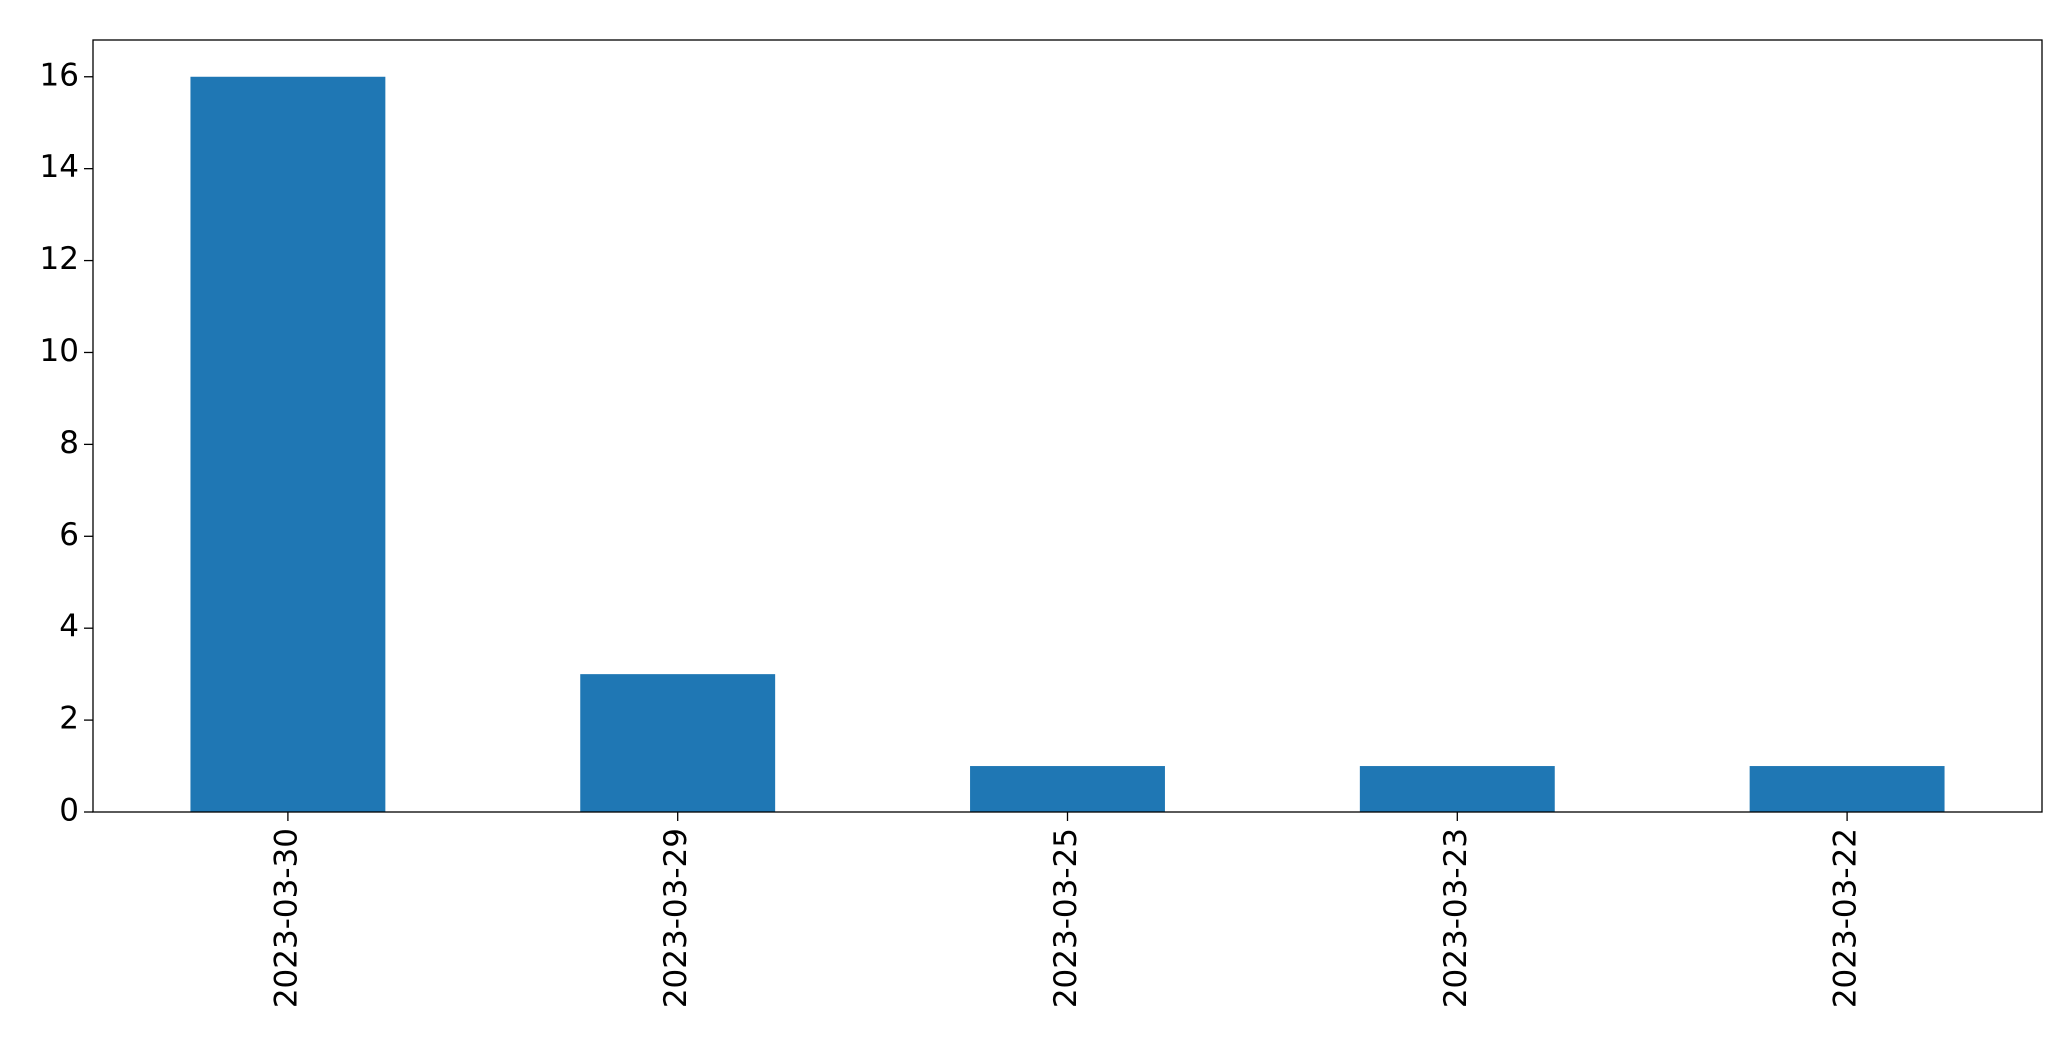 This screenshot has width=2071, height=1061. Describe the element at coordinates (286, 918) in the screenshot. I see `x-tick-label: 2023-03-30` at that location.